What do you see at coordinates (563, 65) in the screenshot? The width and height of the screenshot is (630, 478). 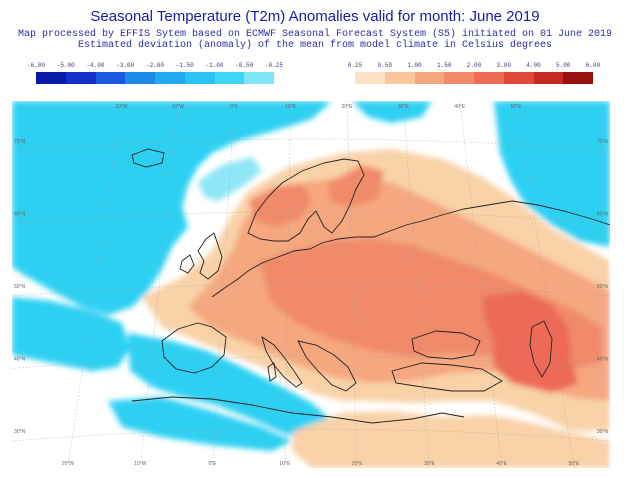 I see `legend_warm-tick-label: 5.00` at bounding box center [563, 65].